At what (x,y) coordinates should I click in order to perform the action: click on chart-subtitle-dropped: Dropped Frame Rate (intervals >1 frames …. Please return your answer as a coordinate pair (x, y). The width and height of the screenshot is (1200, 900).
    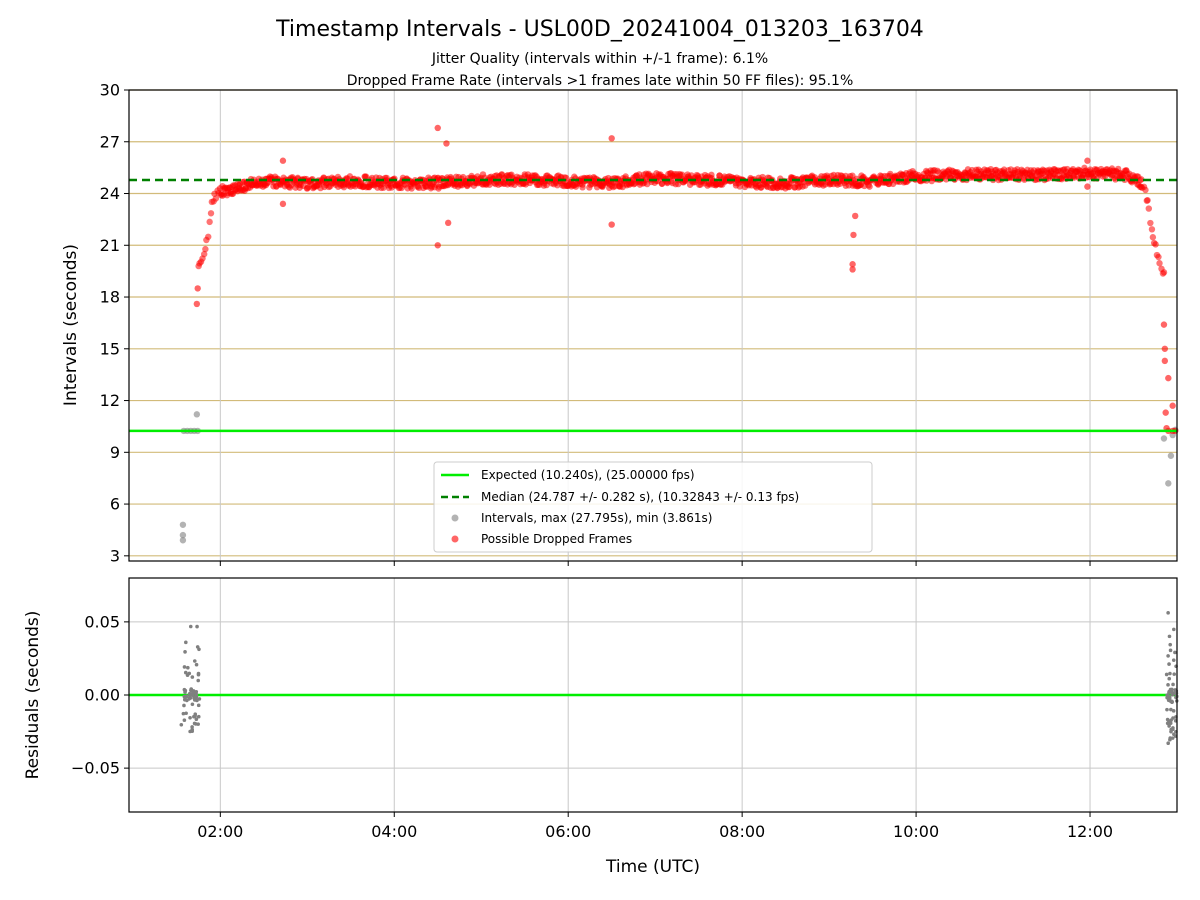
    Looking at the image, I should click on (600, 81).